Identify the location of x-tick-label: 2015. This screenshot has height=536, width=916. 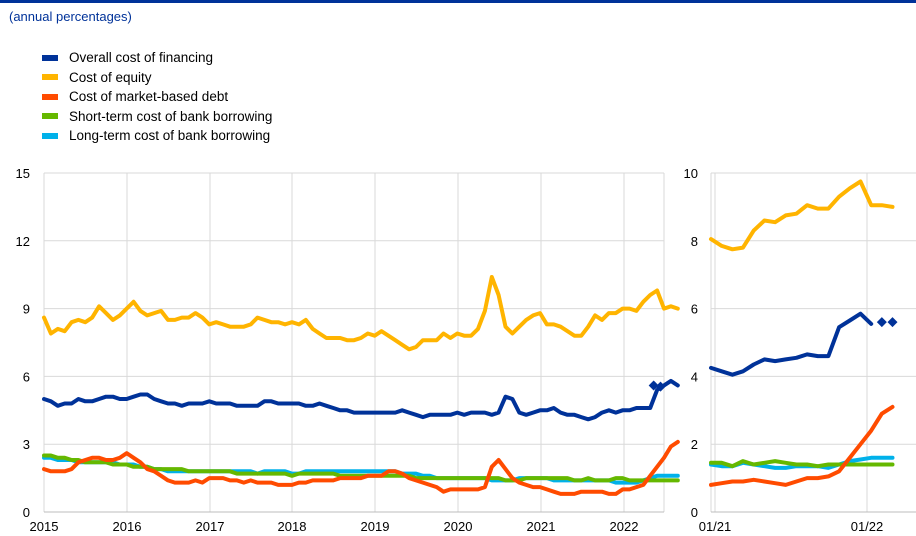
(44, 526).